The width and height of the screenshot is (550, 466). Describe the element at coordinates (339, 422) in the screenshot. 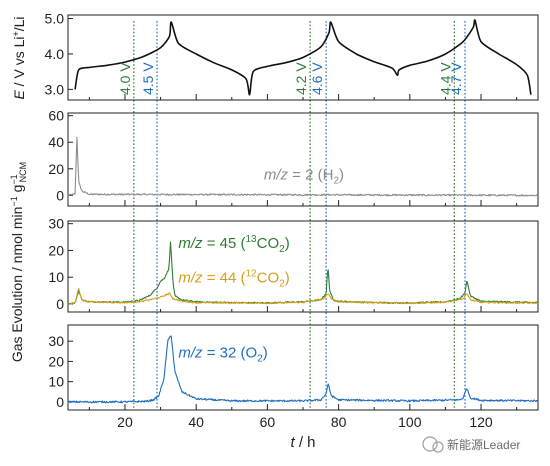

I see `xtick-label-3: 80` at that location.